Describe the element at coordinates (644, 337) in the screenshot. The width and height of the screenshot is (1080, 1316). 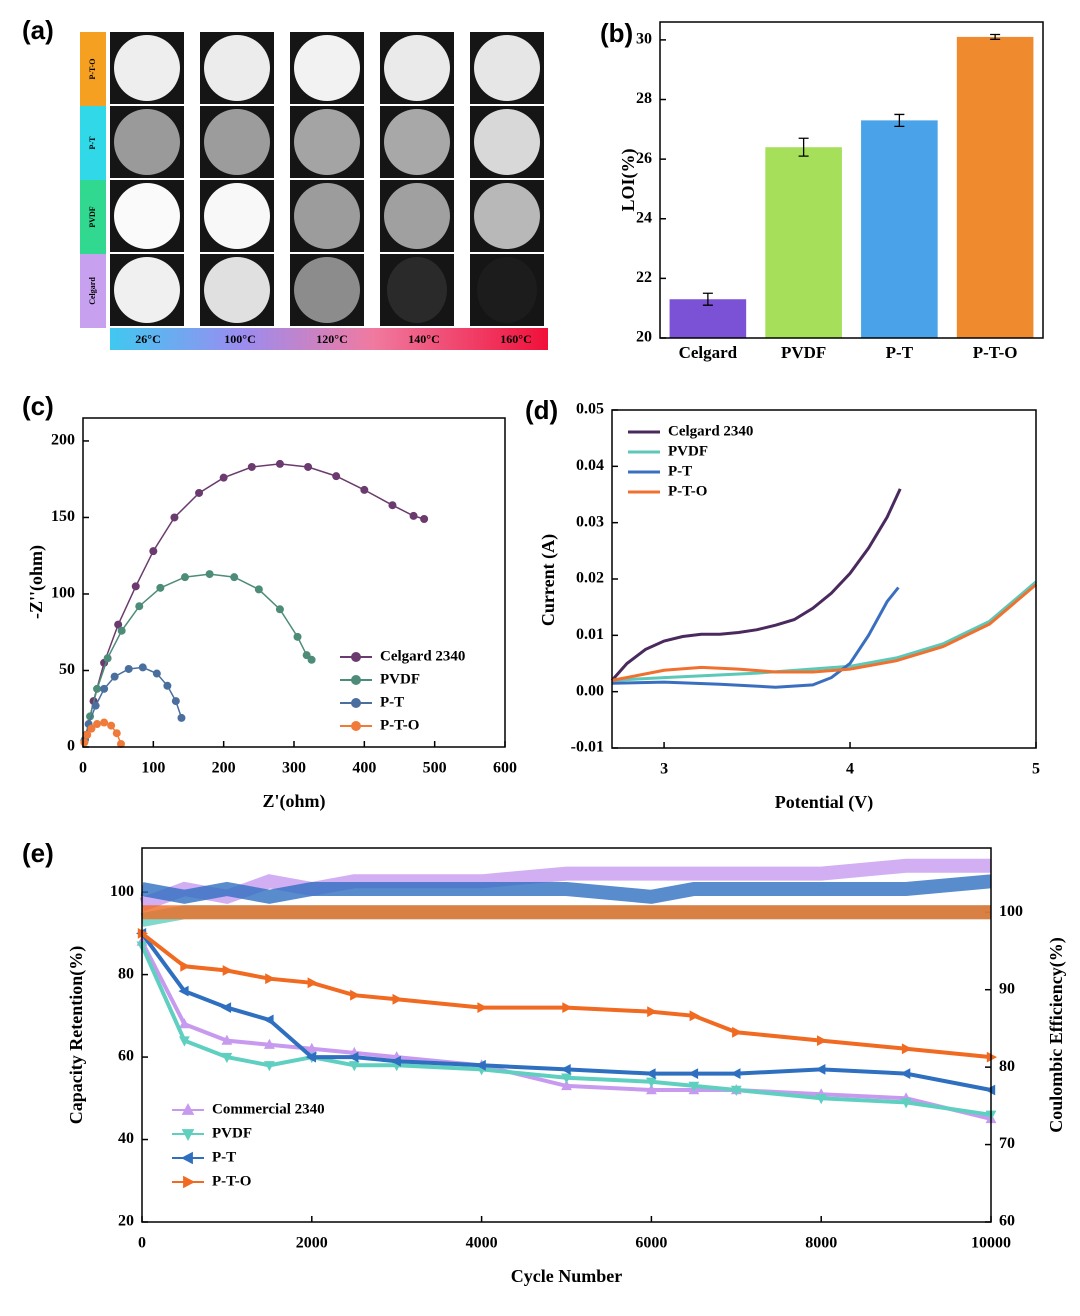
I see `y-tick-label: 20` at that location.